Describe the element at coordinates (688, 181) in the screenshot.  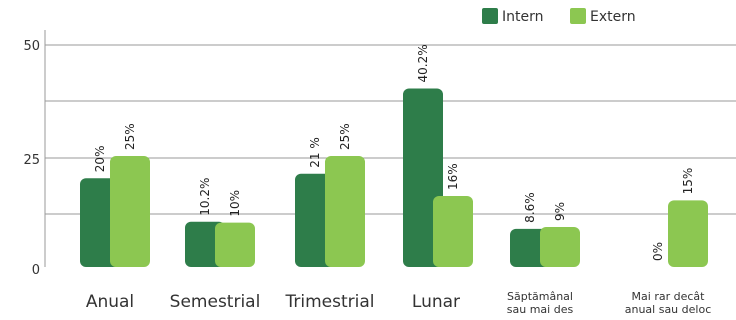
I see `data-label-extern: 15%` at that location.